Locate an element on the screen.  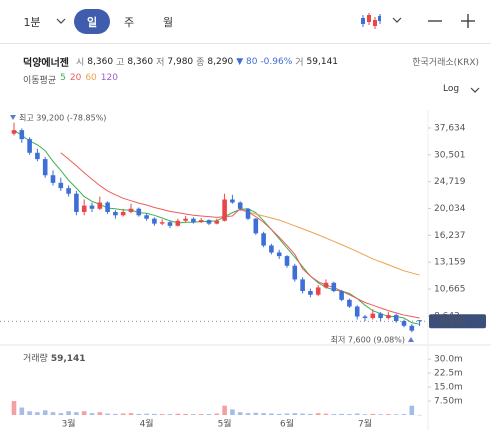
chart-type-icon is located at coordinates (371, 21).